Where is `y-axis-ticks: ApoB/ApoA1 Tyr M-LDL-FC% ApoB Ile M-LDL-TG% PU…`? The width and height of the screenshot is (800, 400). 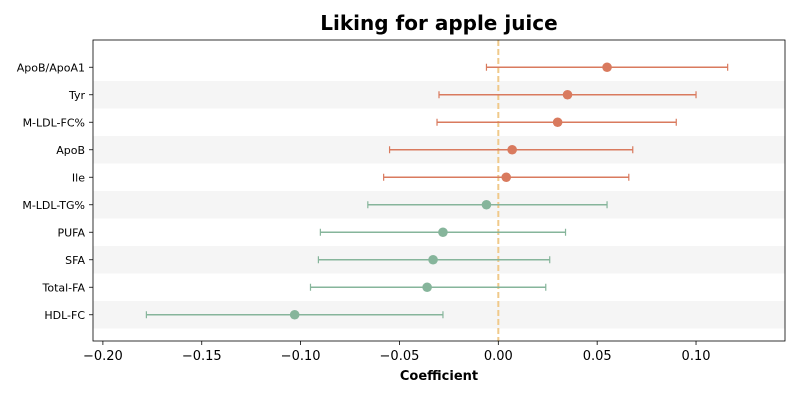 y-axis-ticks: ApoB/ApoA1 Tyr M-LDL-FC% ApoB Ile M-LDL-TG% PU… is located at coordinates (55, 191).